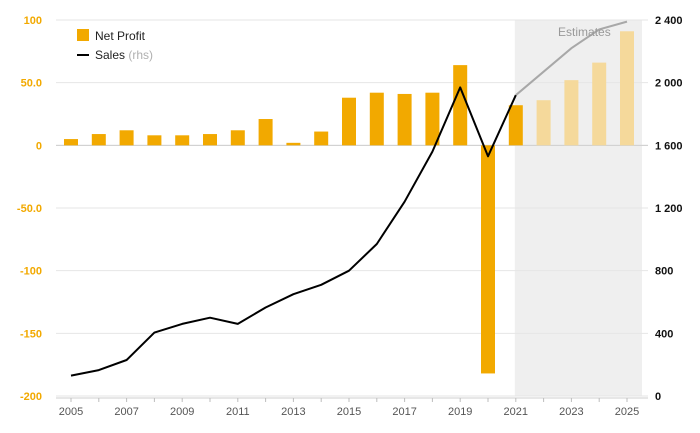 This screenshot has height=433, width=700. What do you see at coordinates (33, 21) in the screenshot?
I see `left-tick-label: 100` at bounding box center [33, 21].